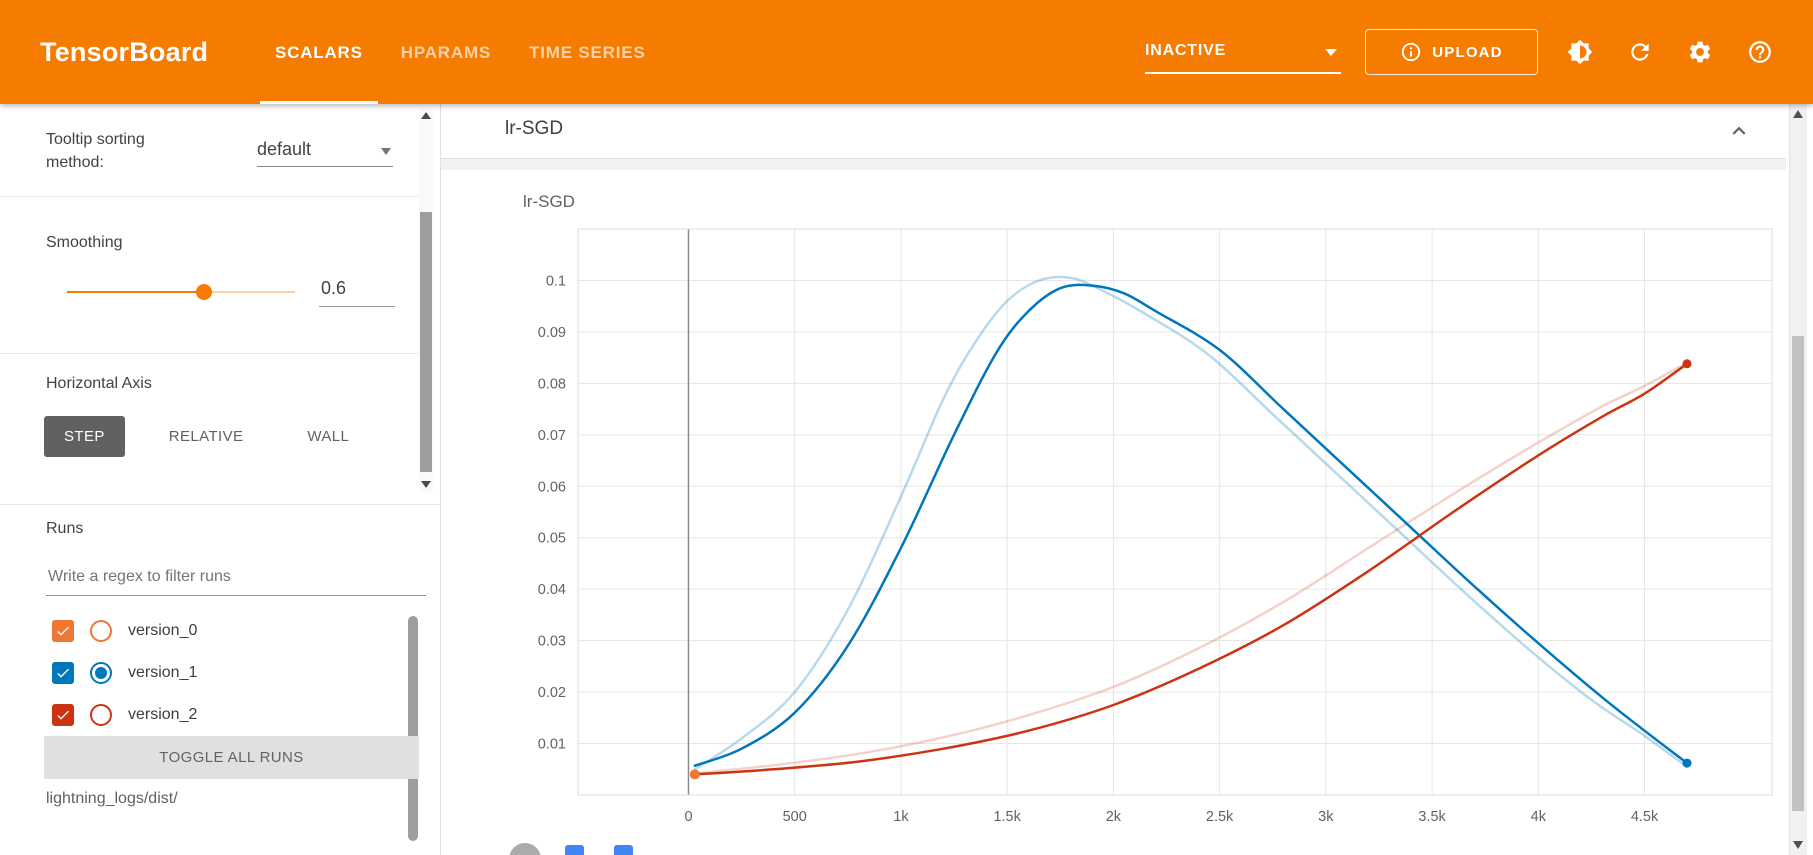 Image resolution: width=1813 pixels, height=855 pixels. I want to click on y-tick-label: 0.06, so click(552, 487).